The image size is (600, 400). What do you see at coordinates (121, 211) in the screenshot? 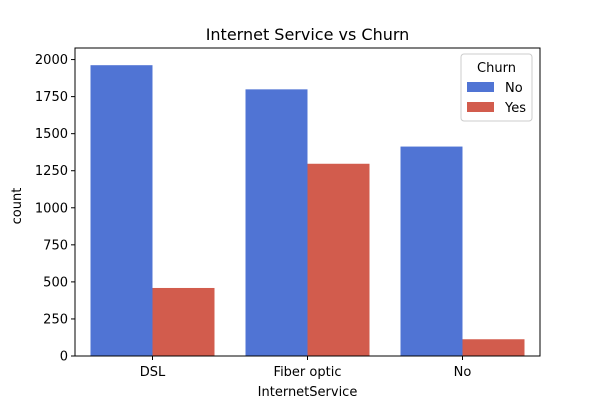
I see `bar-dsl-no` at bounding box center [121, 211].